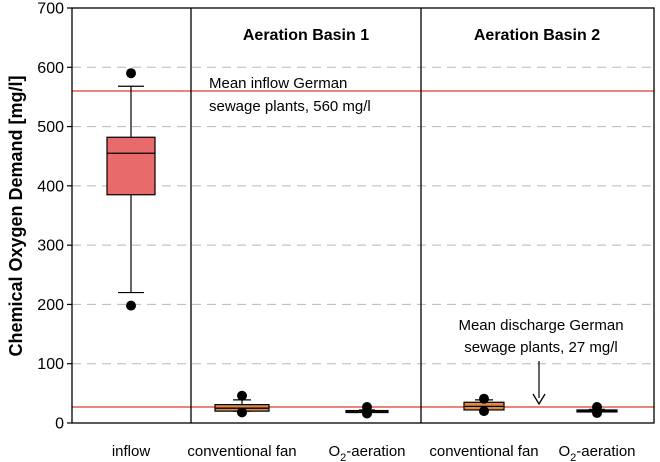  What do you see at coordinates (50, 68) in the screenshot?
I see `y-tick-label-600: 600` at bounding box center [50, 68].